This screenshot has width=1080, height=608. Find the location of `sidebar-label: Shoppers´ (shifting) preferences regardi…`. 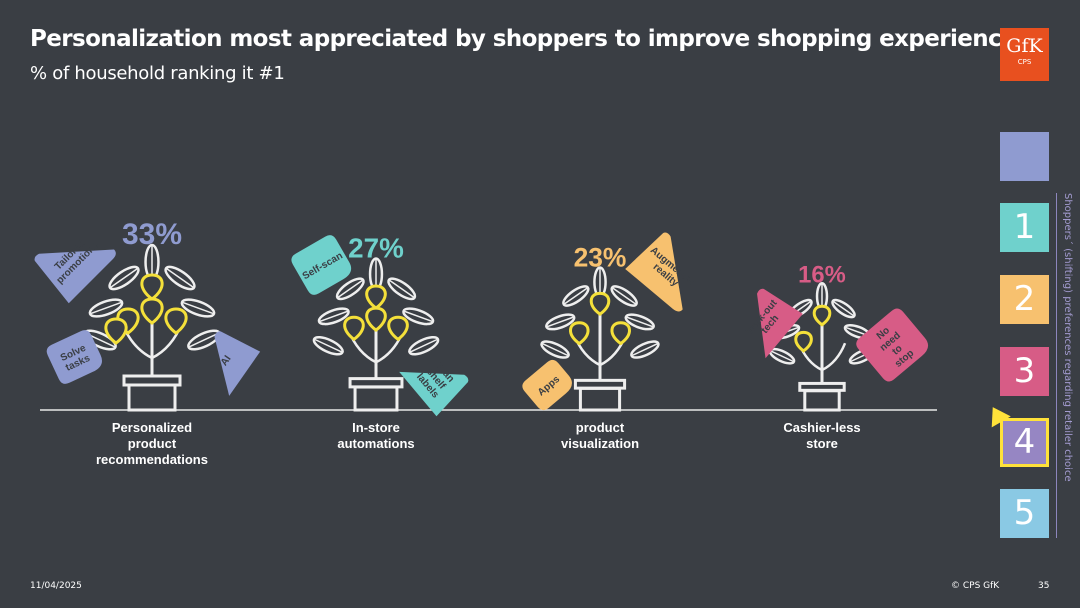

sidebar-label: Shoppers´ (shifting) preferences regardi… is located at coordinates (1067, 337).